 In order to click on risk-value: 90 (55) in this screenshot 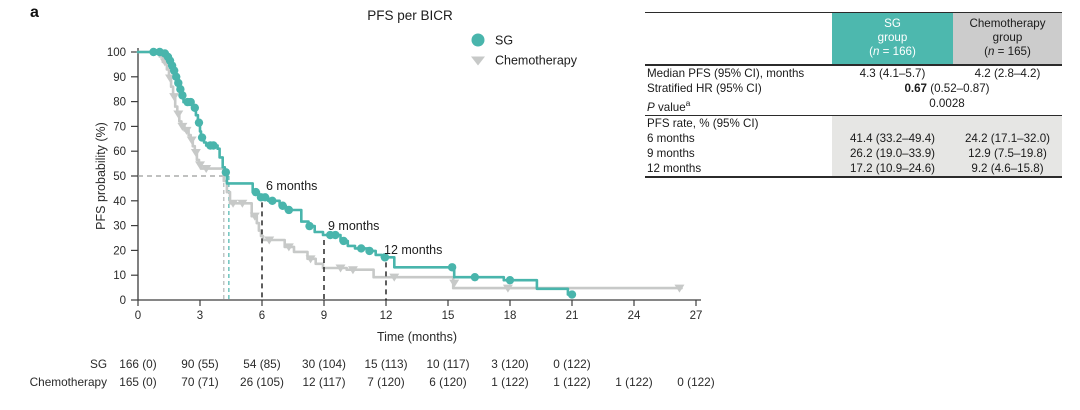, I will do `click(199, 364)`.